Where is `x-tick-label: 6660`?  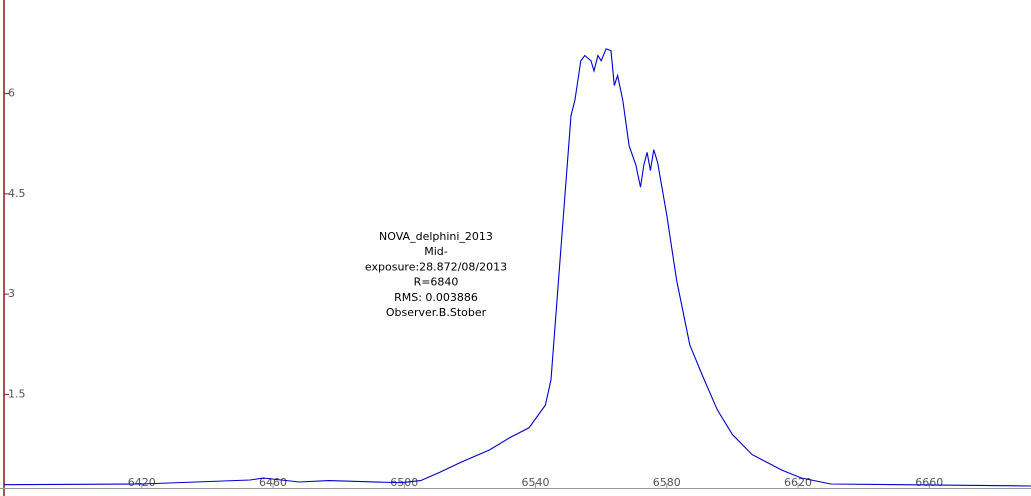
x-tick-label: 6660 is located at coordinates (929, 482).